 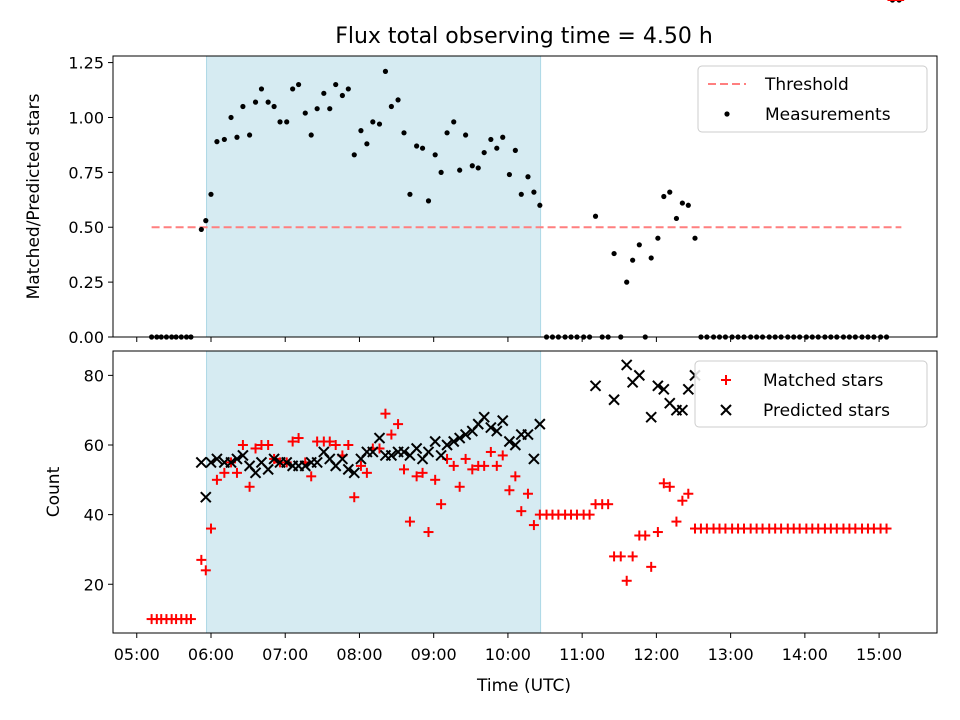 I want to click on y-axis-label: Matched/Predicted stars, so click(x=34, y=196).